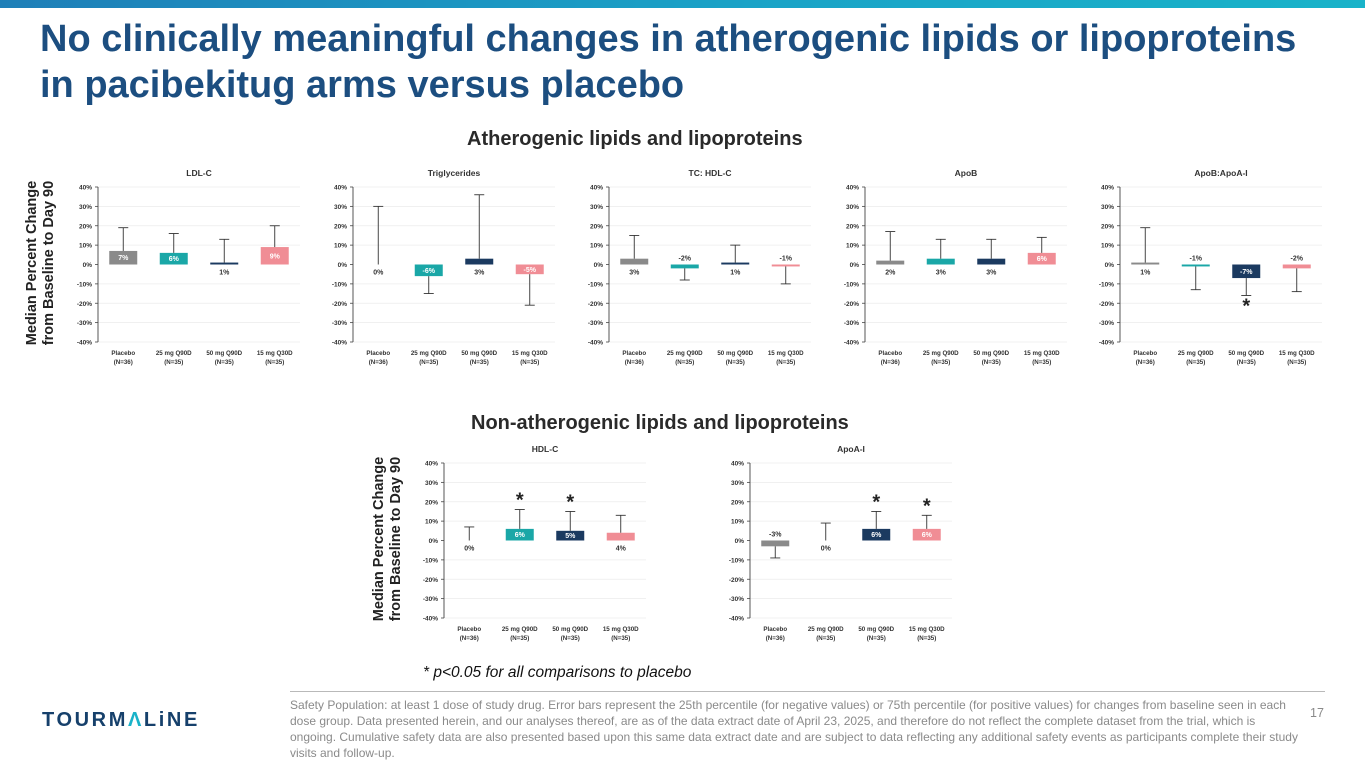  Describe the element at coordinates (682, 4) in the screenshot. I see `top-accent-bar` at that location.